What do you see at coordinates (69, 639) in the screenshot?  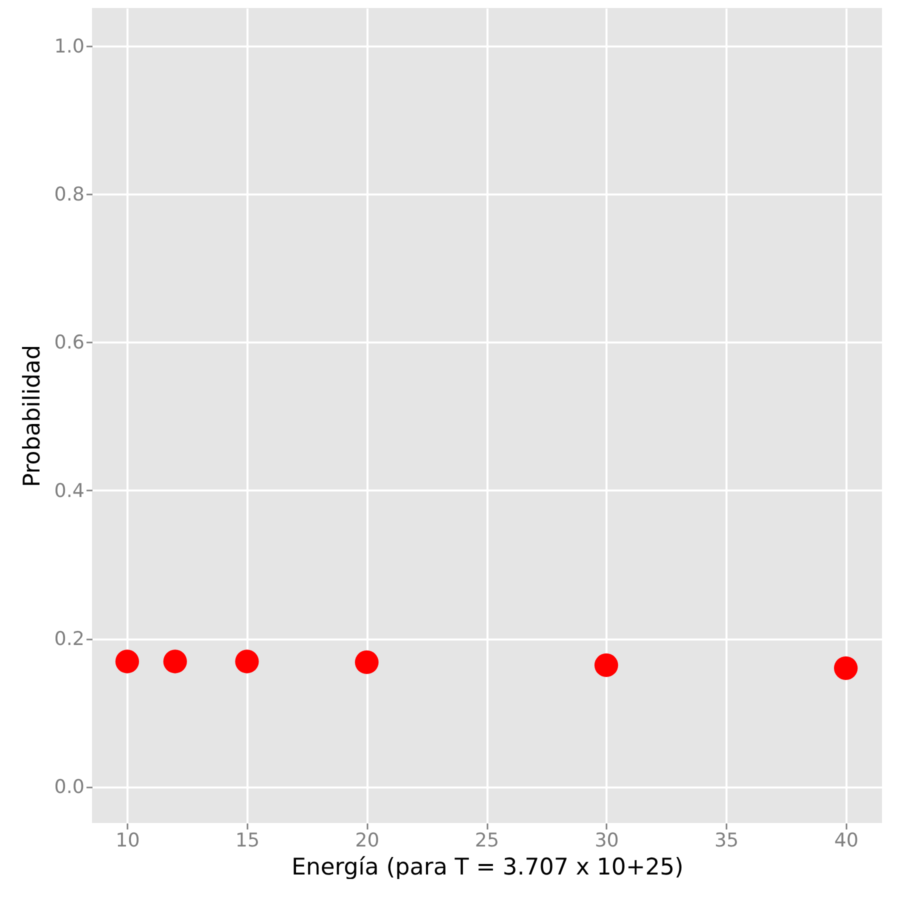 I see `y-tick-label: 0.2` at bounding box center [69, 639].